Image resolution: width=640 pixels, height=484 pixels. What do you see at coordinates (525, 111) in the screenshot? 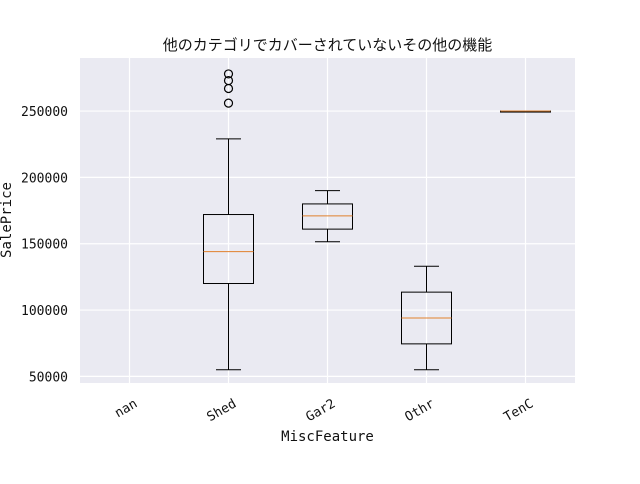
I see `box-TenC` at bounding box center [525, 111].